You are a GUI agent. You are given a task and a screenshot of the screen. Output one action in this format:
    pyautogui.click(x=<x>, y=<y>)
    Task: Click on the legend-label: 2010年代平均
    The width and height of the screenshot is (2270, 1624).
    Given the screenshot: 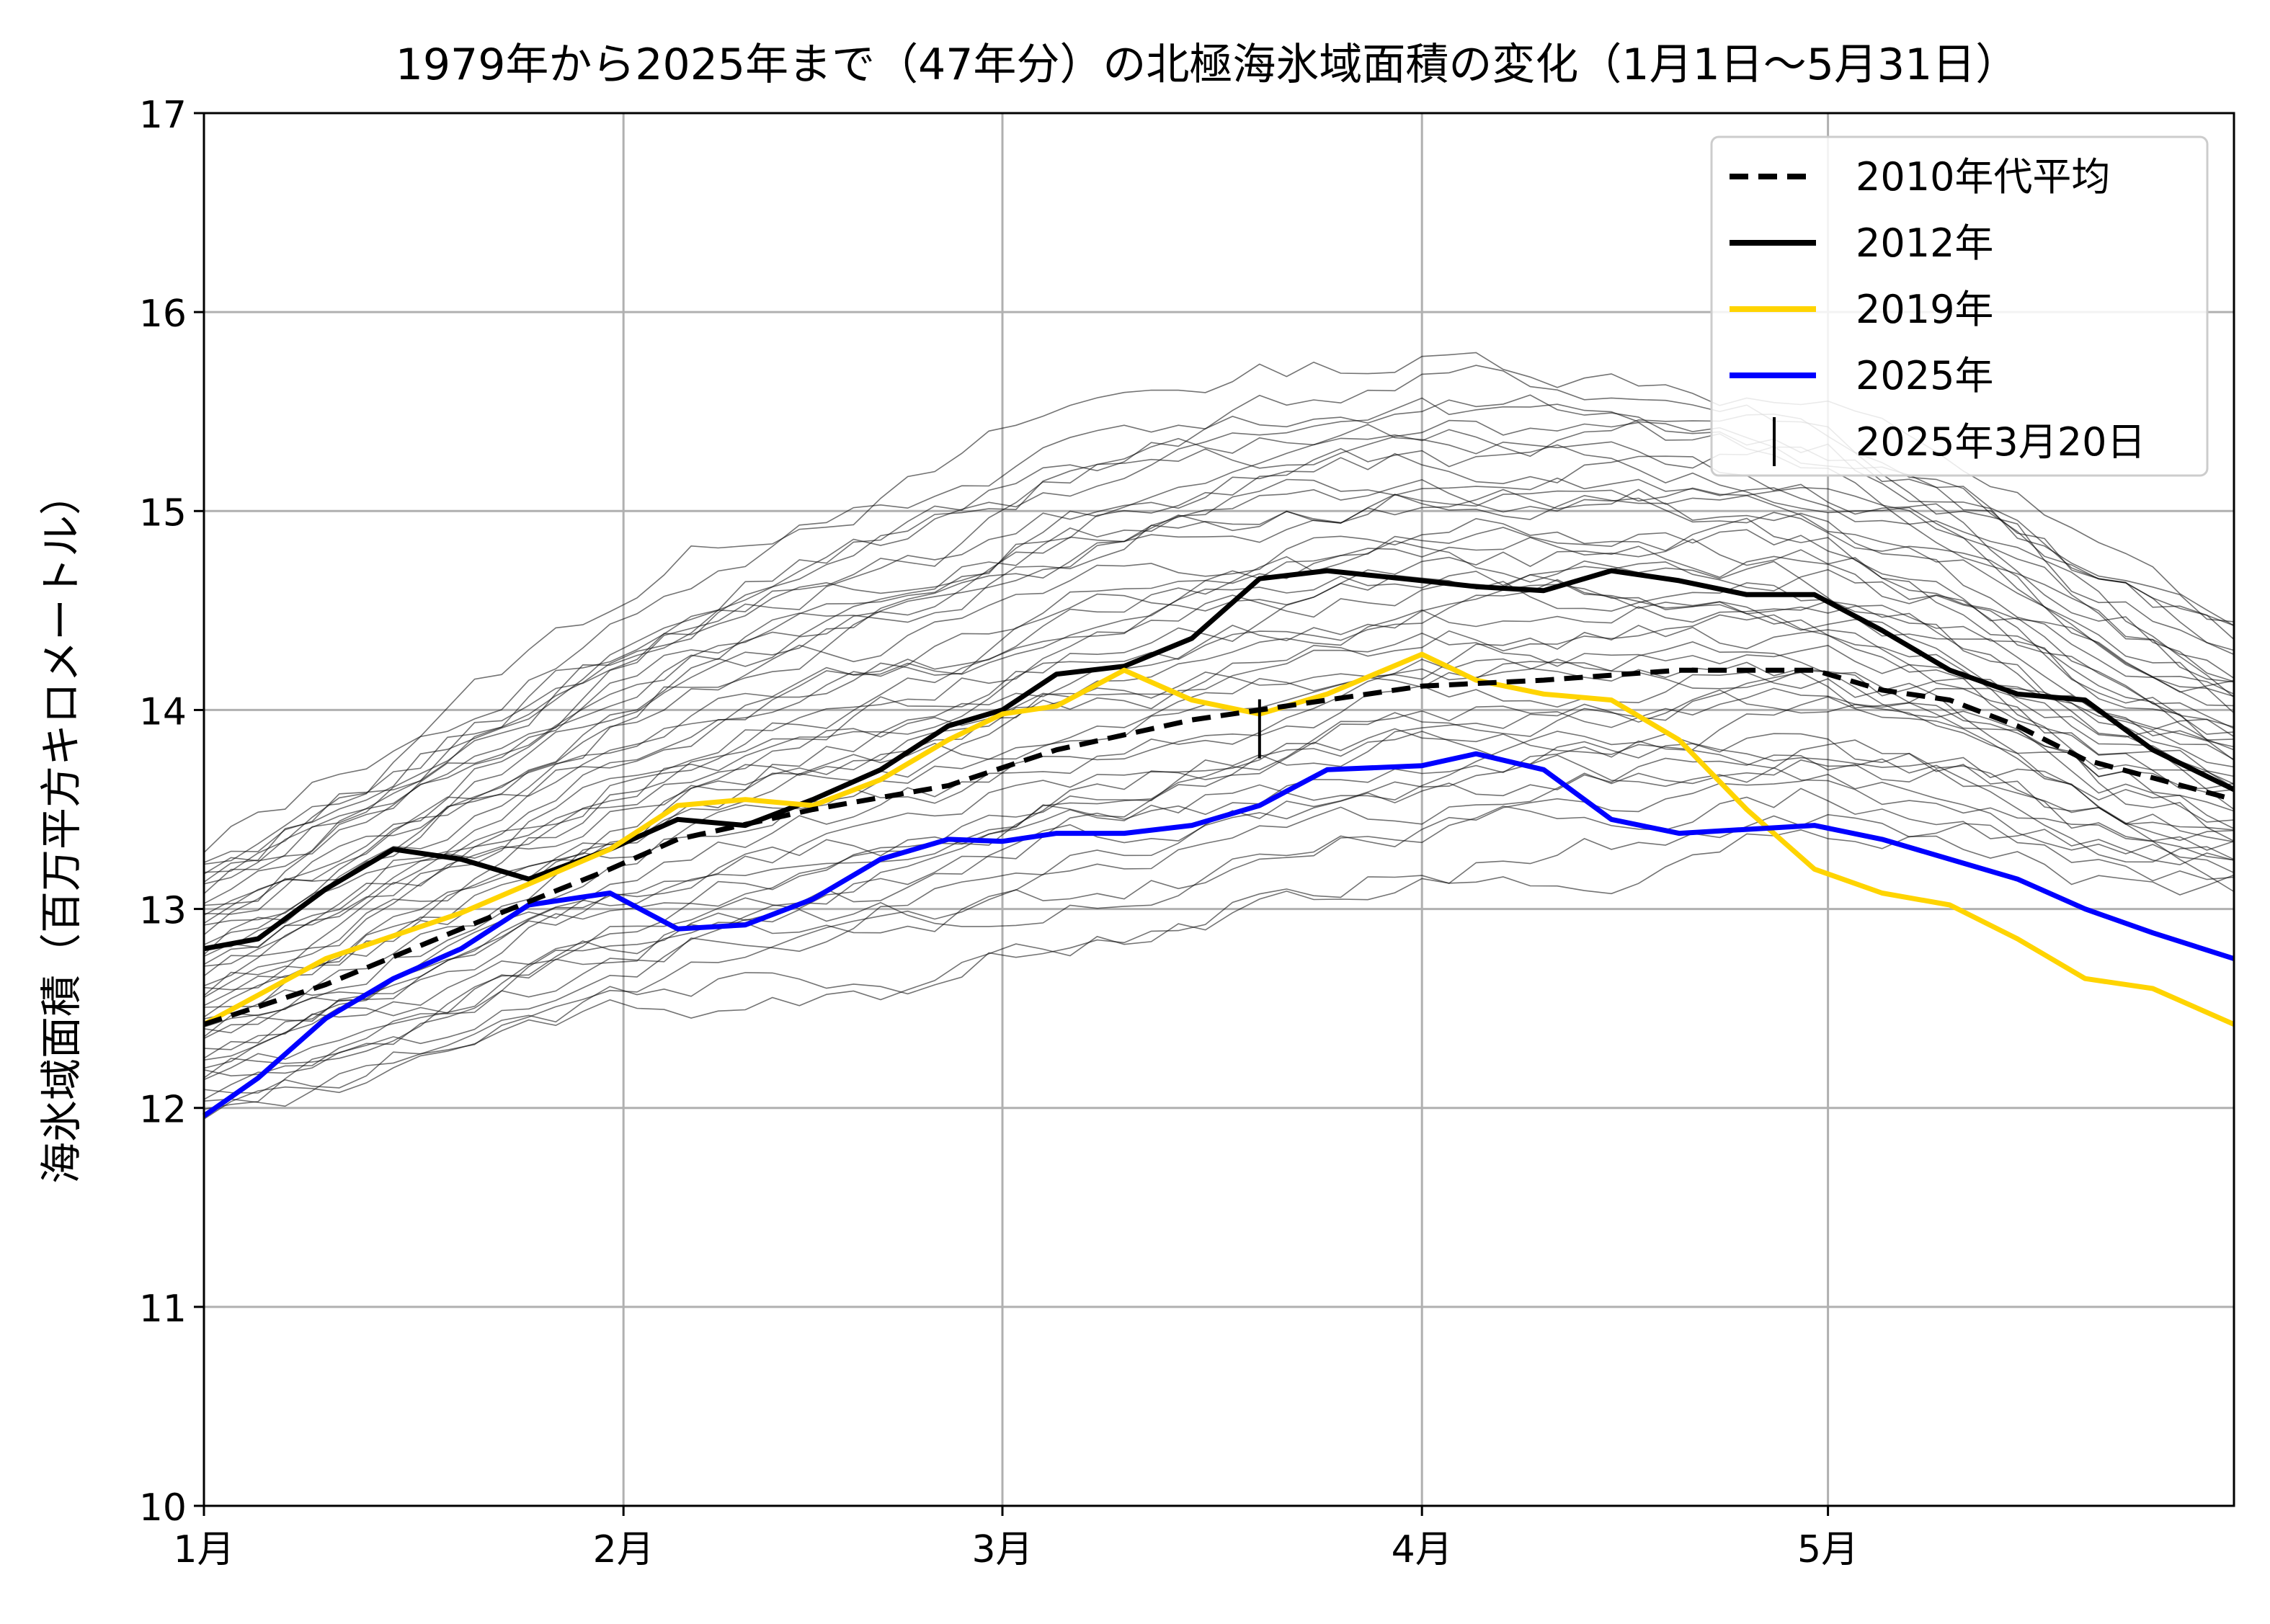 What is the action you would take?
    pyautogui.click(x=1983, y=177)
    